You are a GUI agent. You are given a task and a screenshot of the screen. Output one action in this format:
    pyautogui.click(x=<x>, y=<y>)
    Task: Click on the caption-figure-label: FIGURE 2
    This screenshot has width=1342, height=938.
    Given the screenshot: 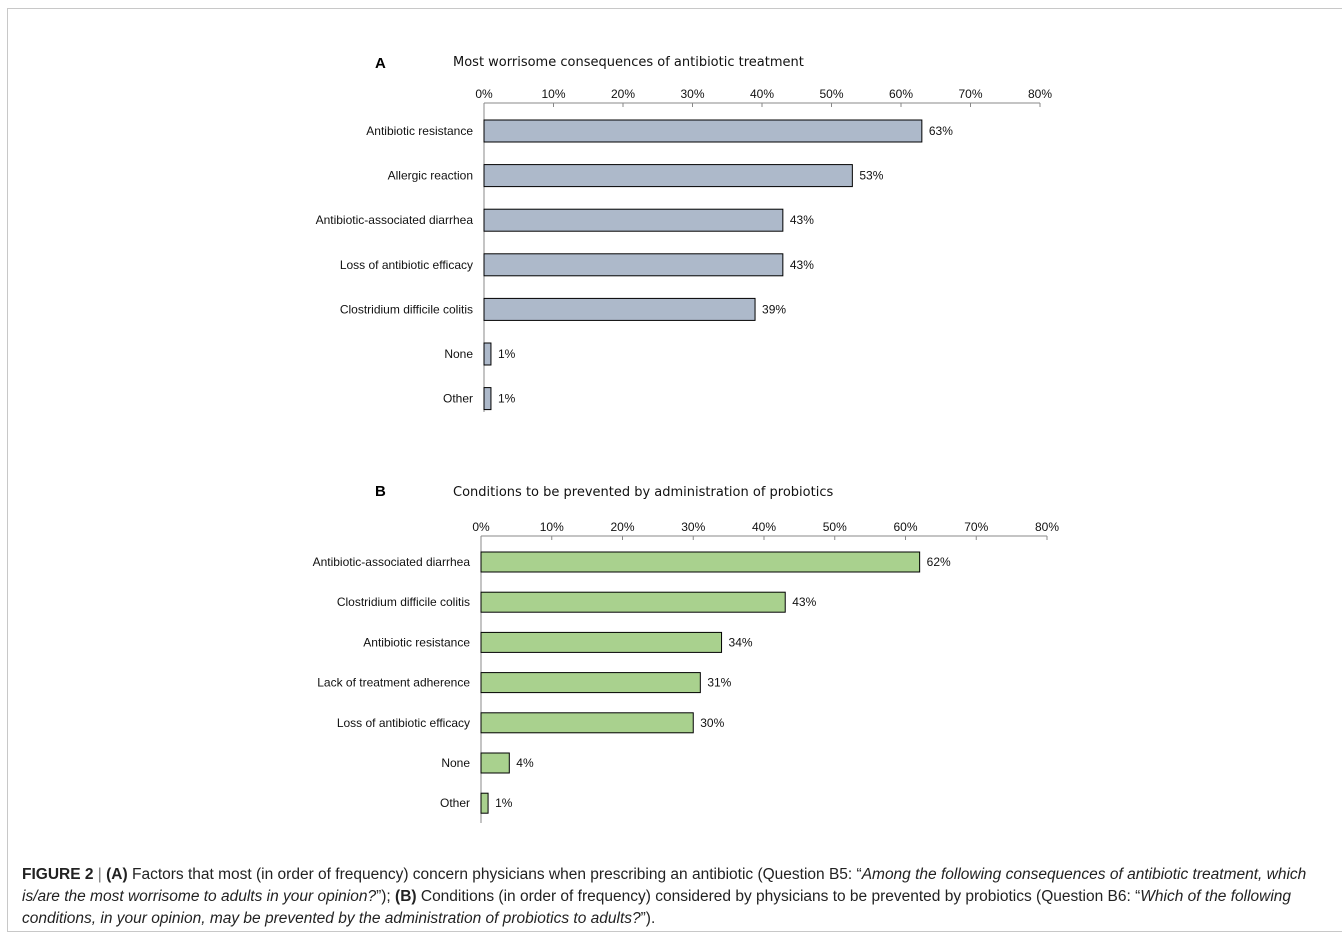 What is the action you would take?
    pyautogui.click(x=58, y=874)
    